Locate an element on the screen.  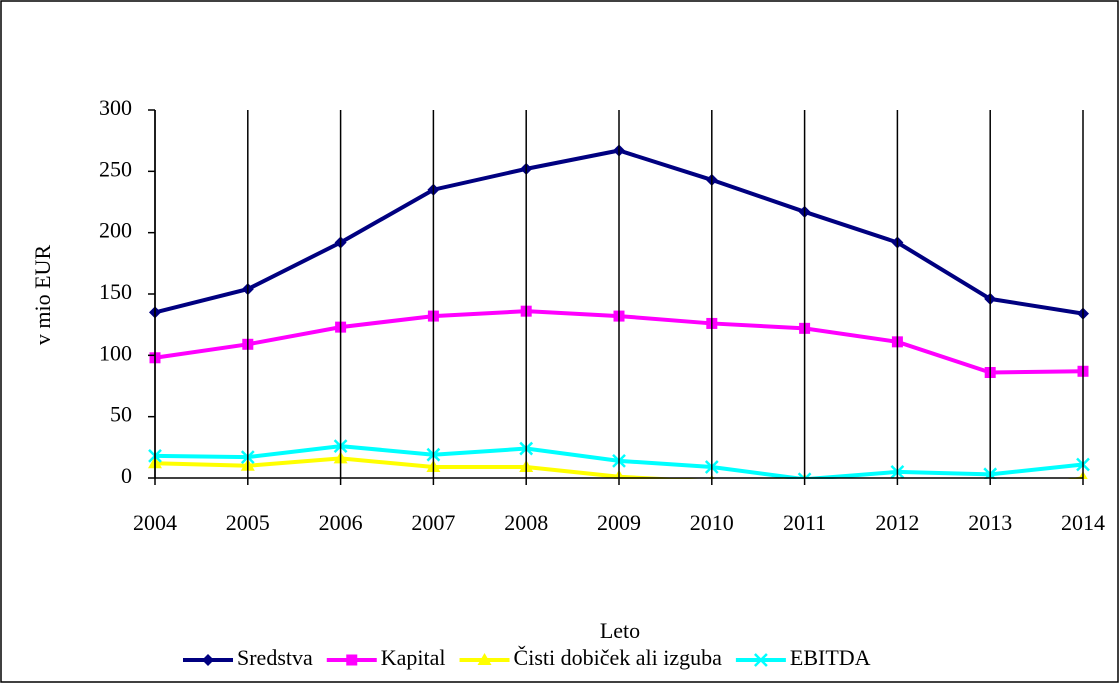
x-tick-label: 2008 is located at coordinates (526, 522).